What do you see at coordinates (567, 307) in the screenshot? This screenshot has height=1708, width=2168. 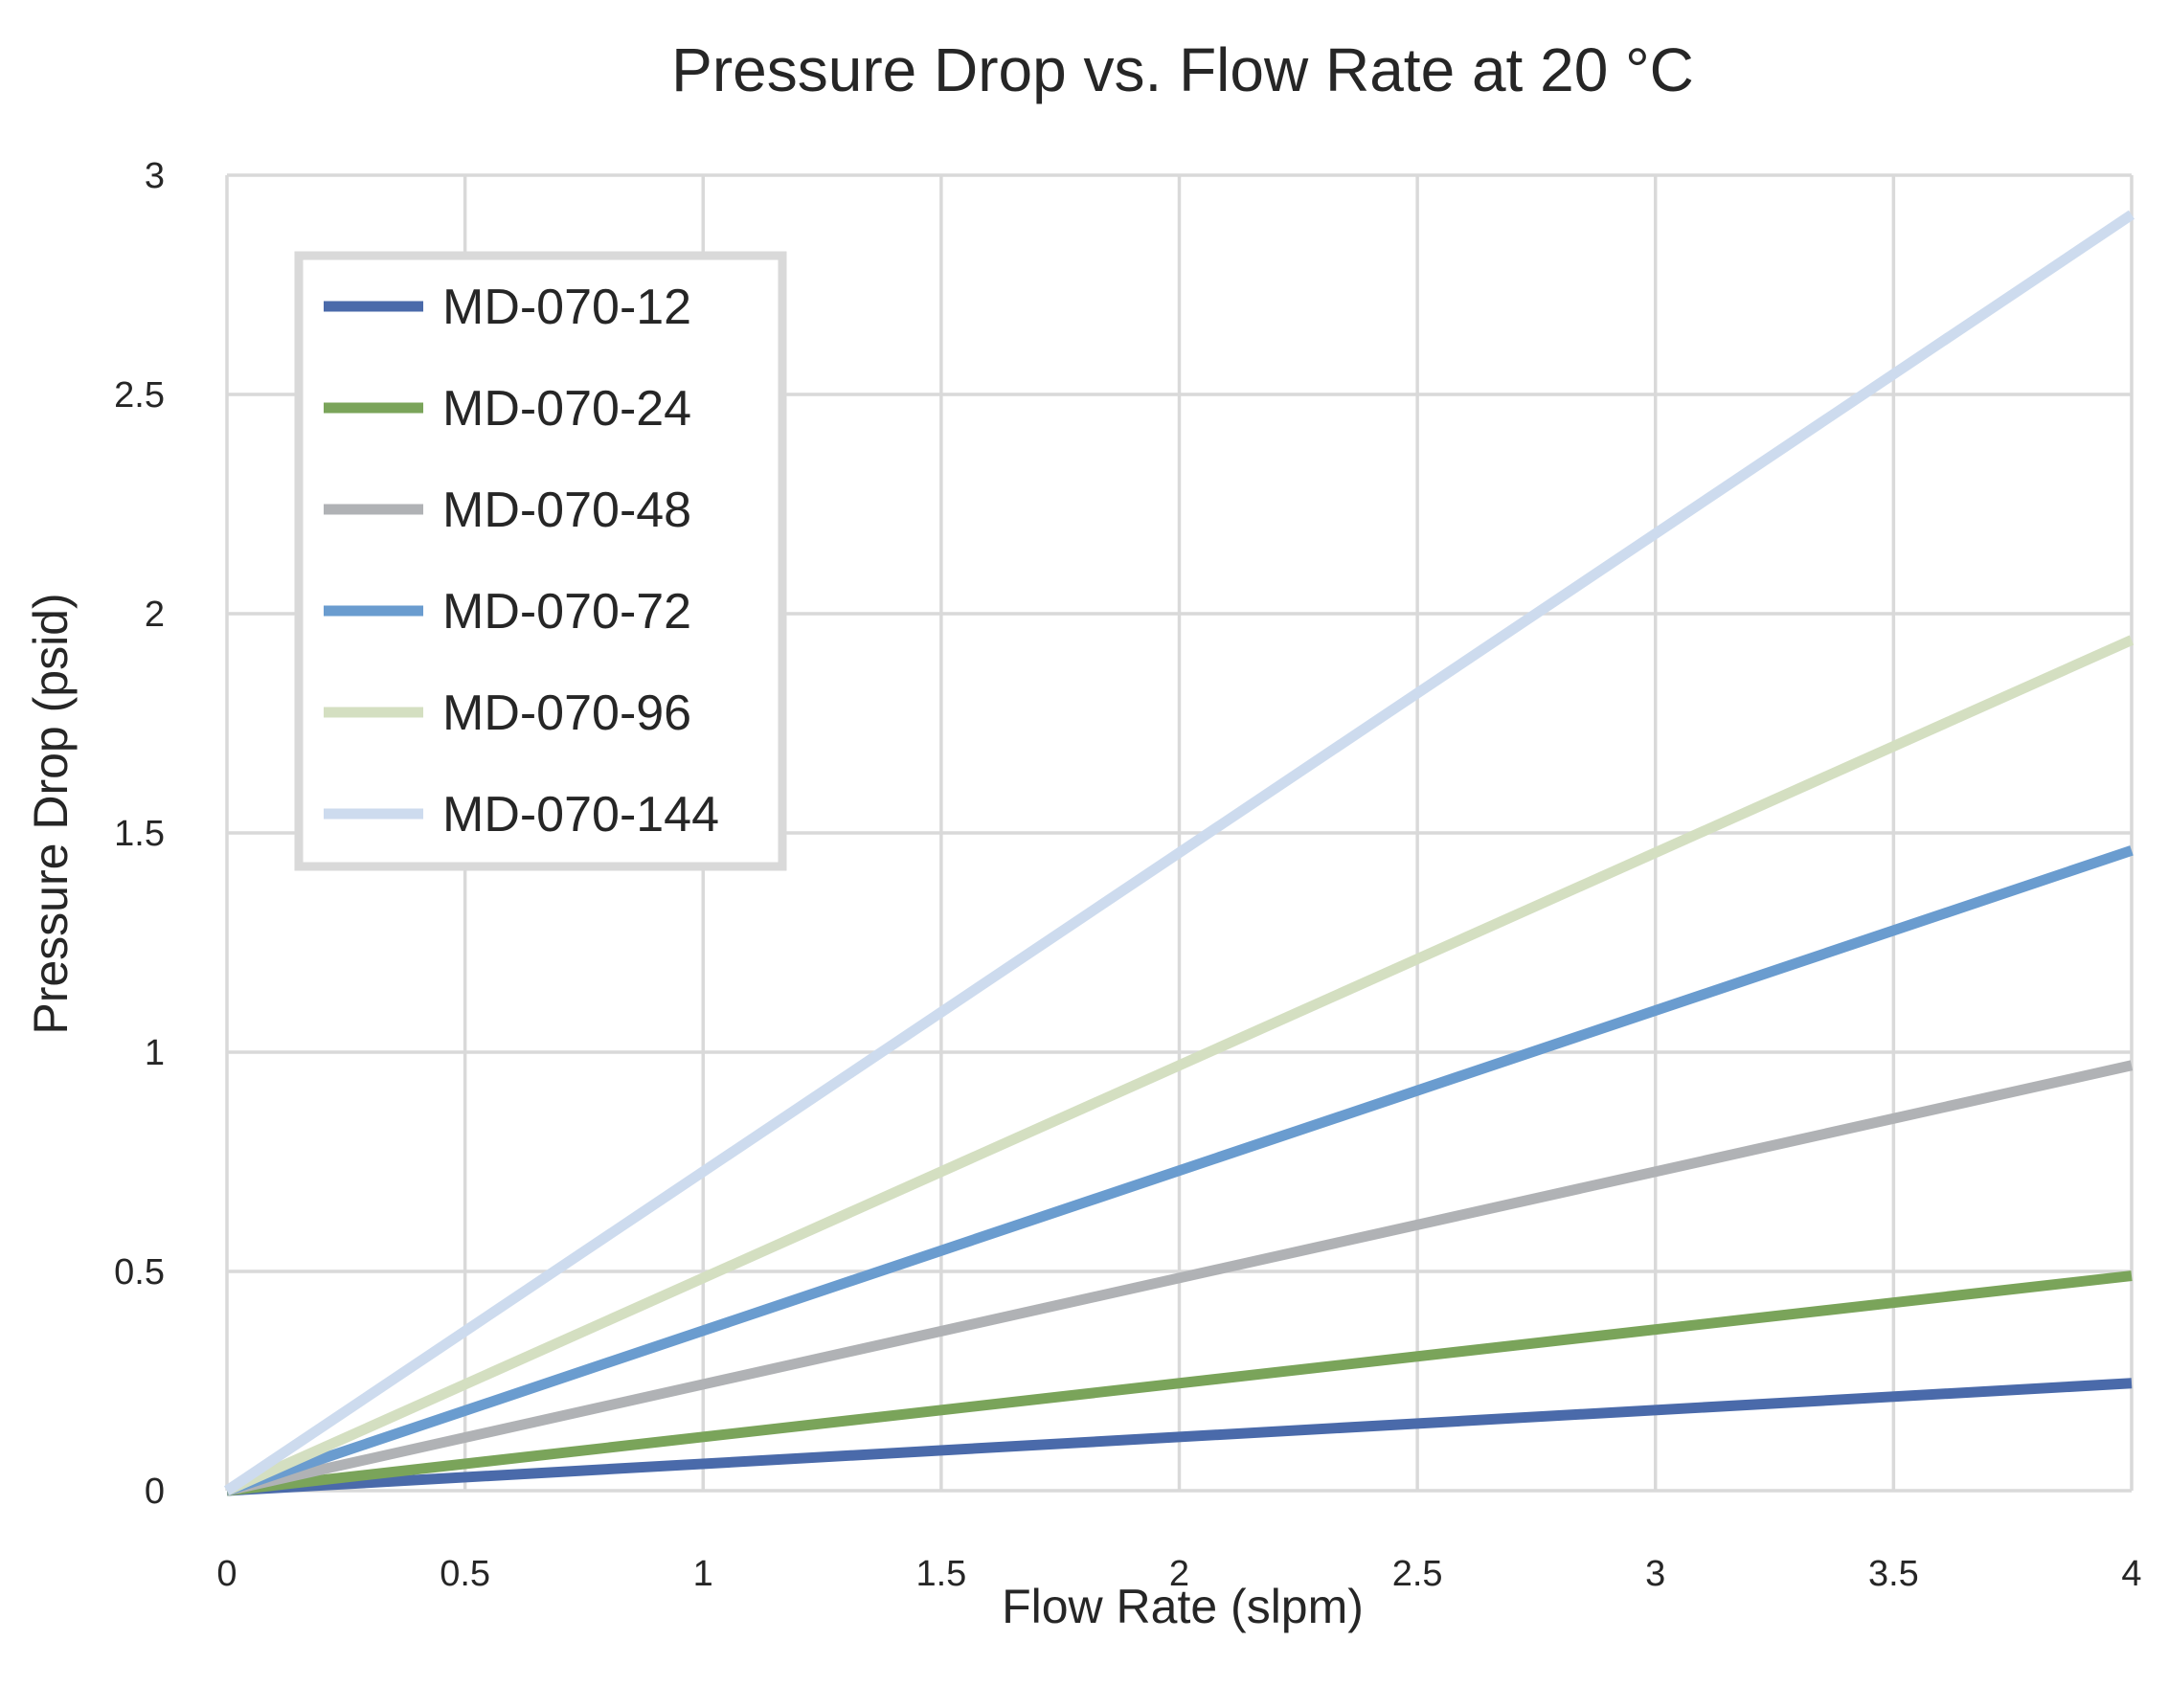 I see `legend-label: MD-070-12` at bounding box center [567, 307].